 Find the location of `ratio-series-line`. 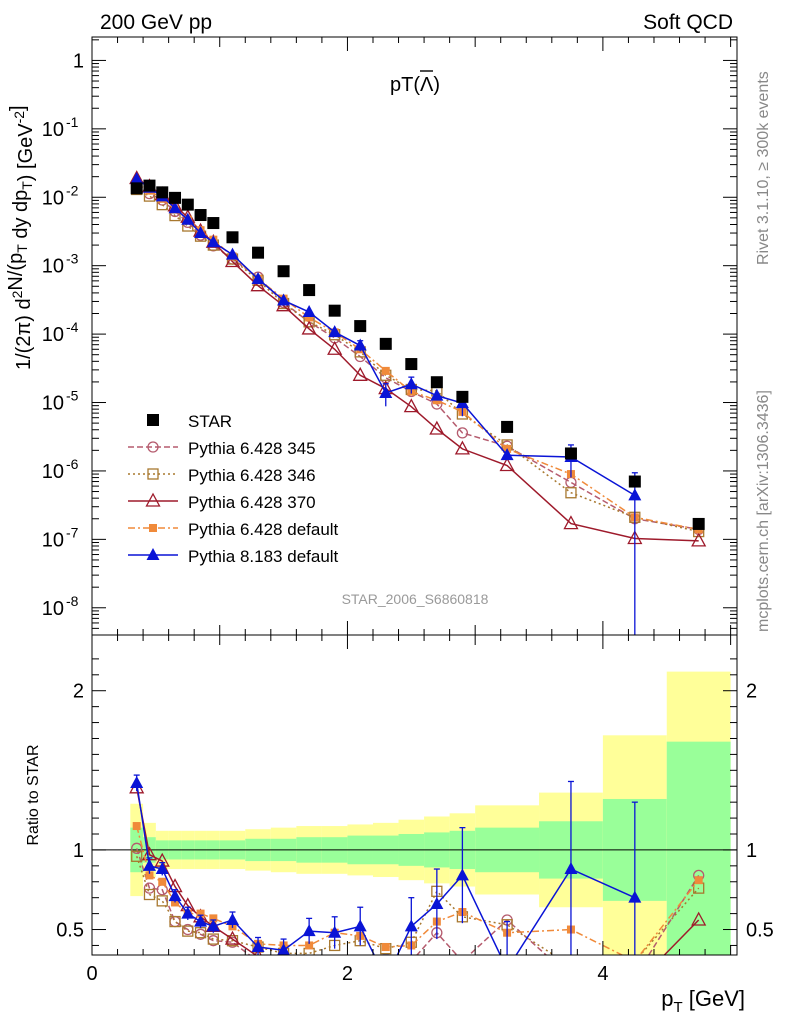

ratio-series-line is located at coordinates (417, 871).